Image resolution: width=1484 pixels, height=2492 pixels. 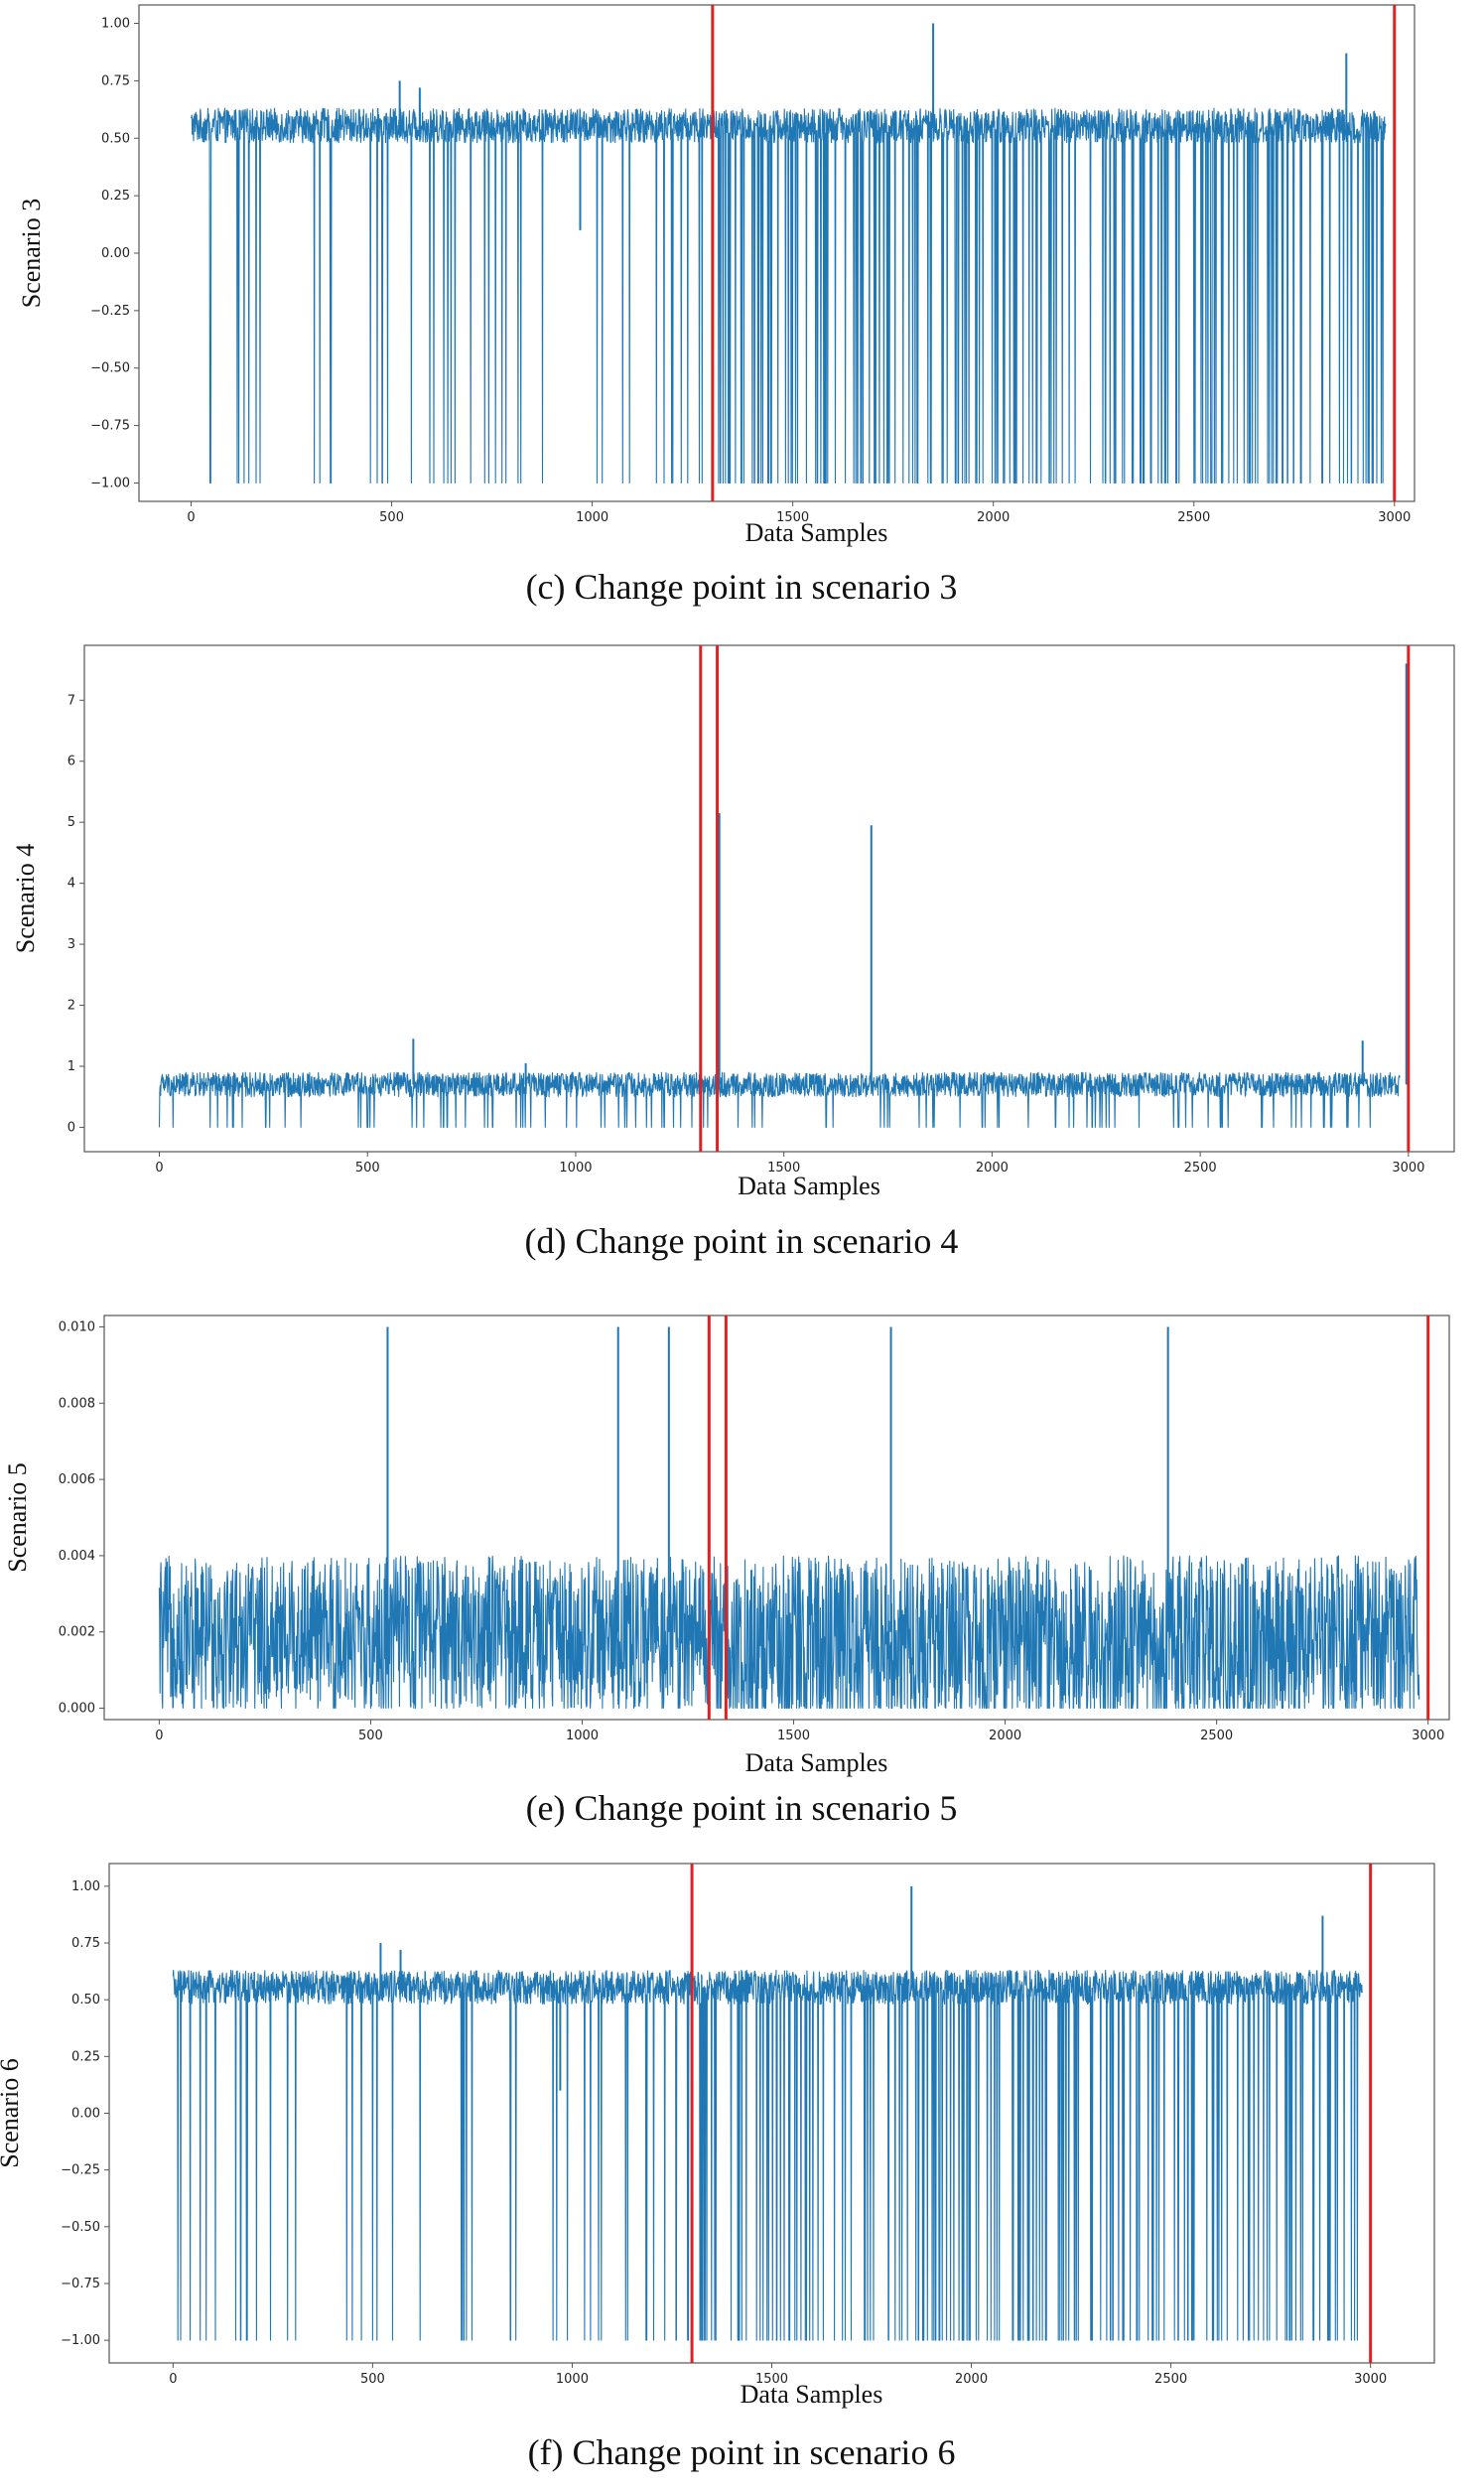 What do you see at coordinates (71, 700) in the screenshot?
I see `y-tick-label: 7` at bounding box center [71, 700].